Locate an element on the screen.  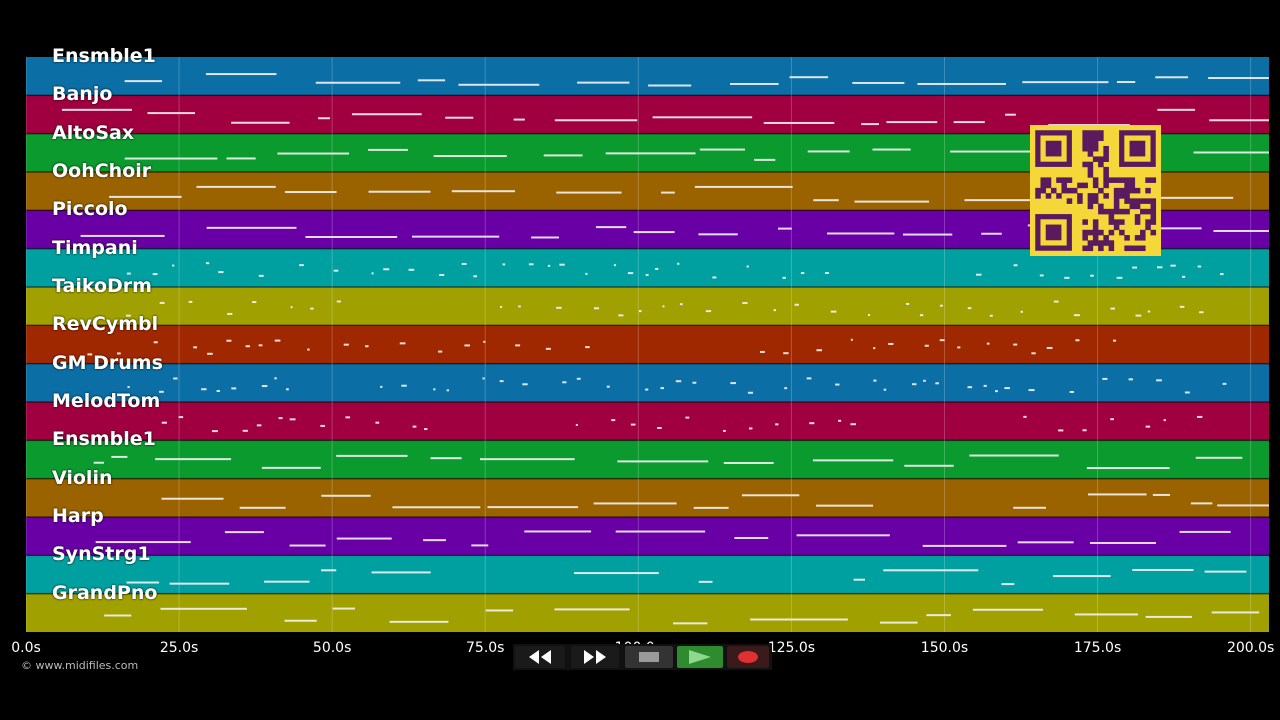
stop-button is located at coordinates (649, 657).